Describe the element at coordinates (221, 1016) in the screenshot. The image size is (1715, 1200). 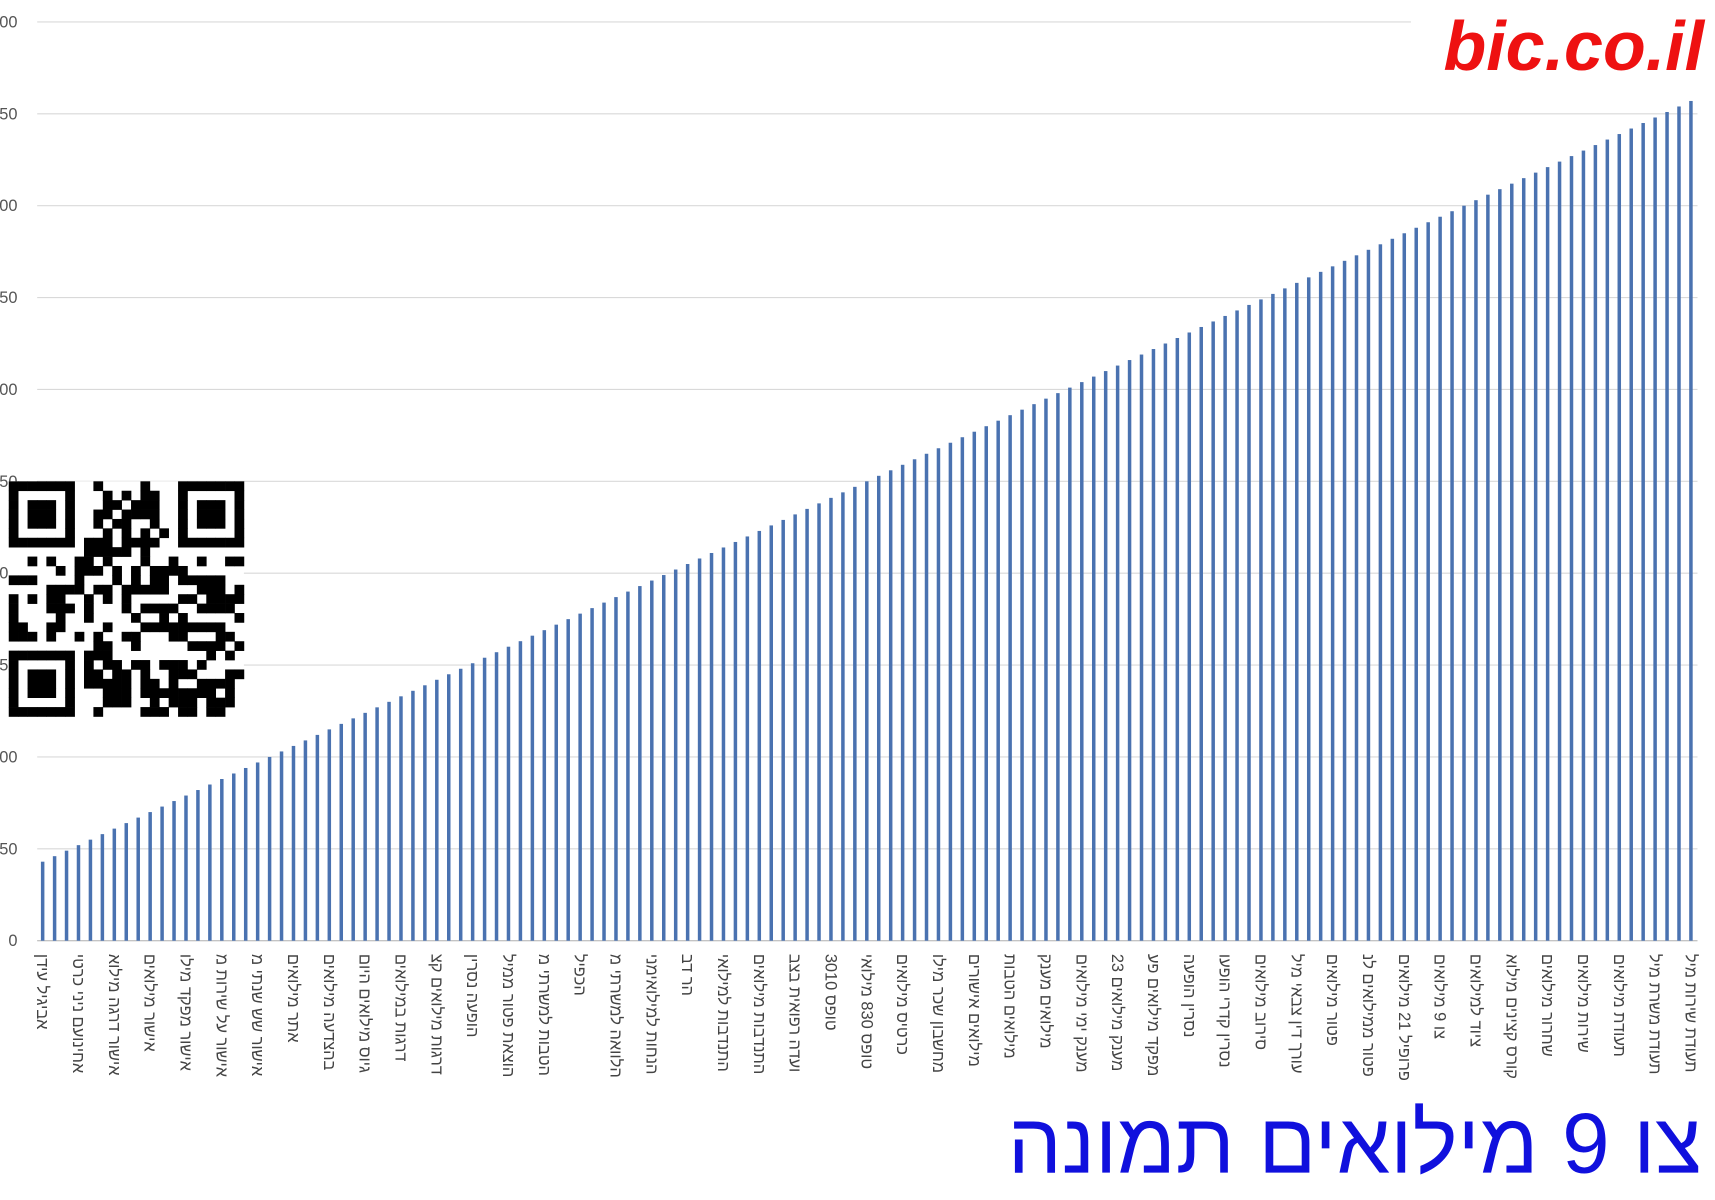
I see `x-tick-label: אישור על שירות מ` at that location.